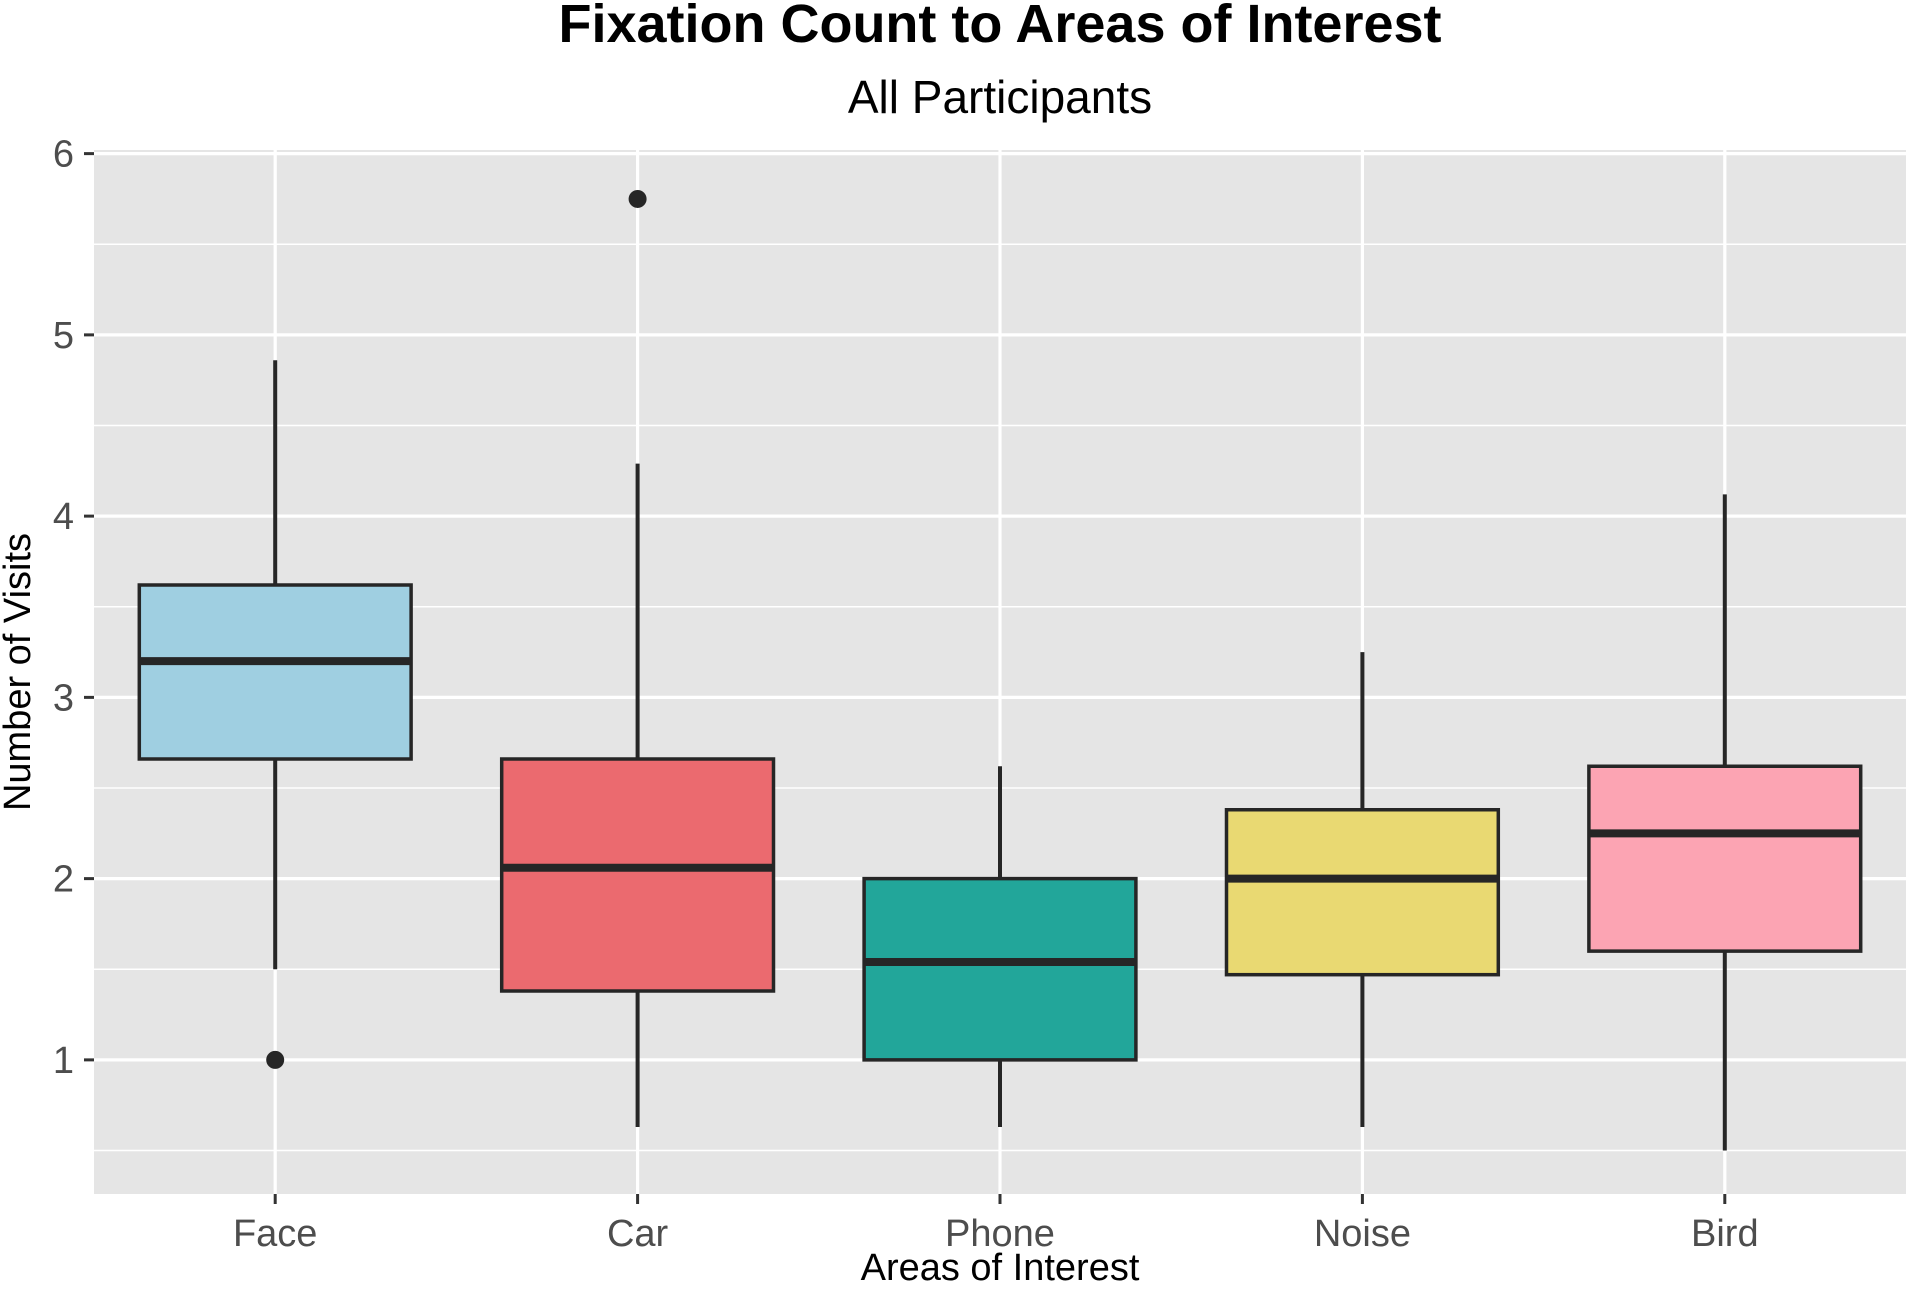  Describe the element at coordinates (1725, 1234) in the screenshot. I see `x-tick-label: Bird` at that location.